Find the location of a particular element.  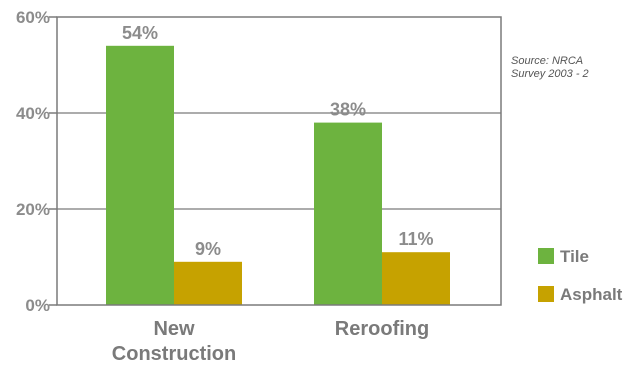

data-label: 38% is located at coordinates (348, 110).